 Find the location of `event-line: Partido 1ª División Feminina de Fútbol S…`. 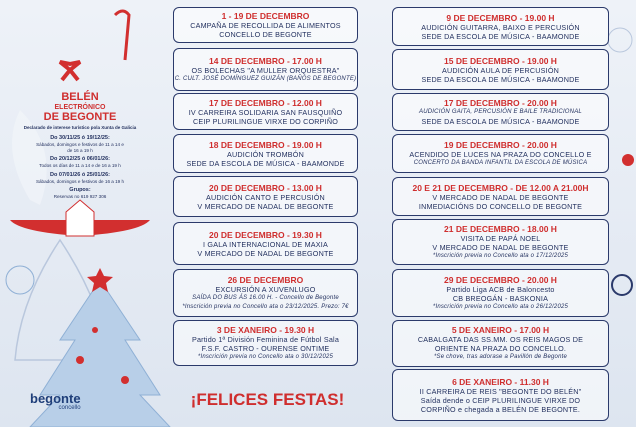

event-line: Partido 1ª División Feminina de Fútbol S… is located at coordinates (265, 339).